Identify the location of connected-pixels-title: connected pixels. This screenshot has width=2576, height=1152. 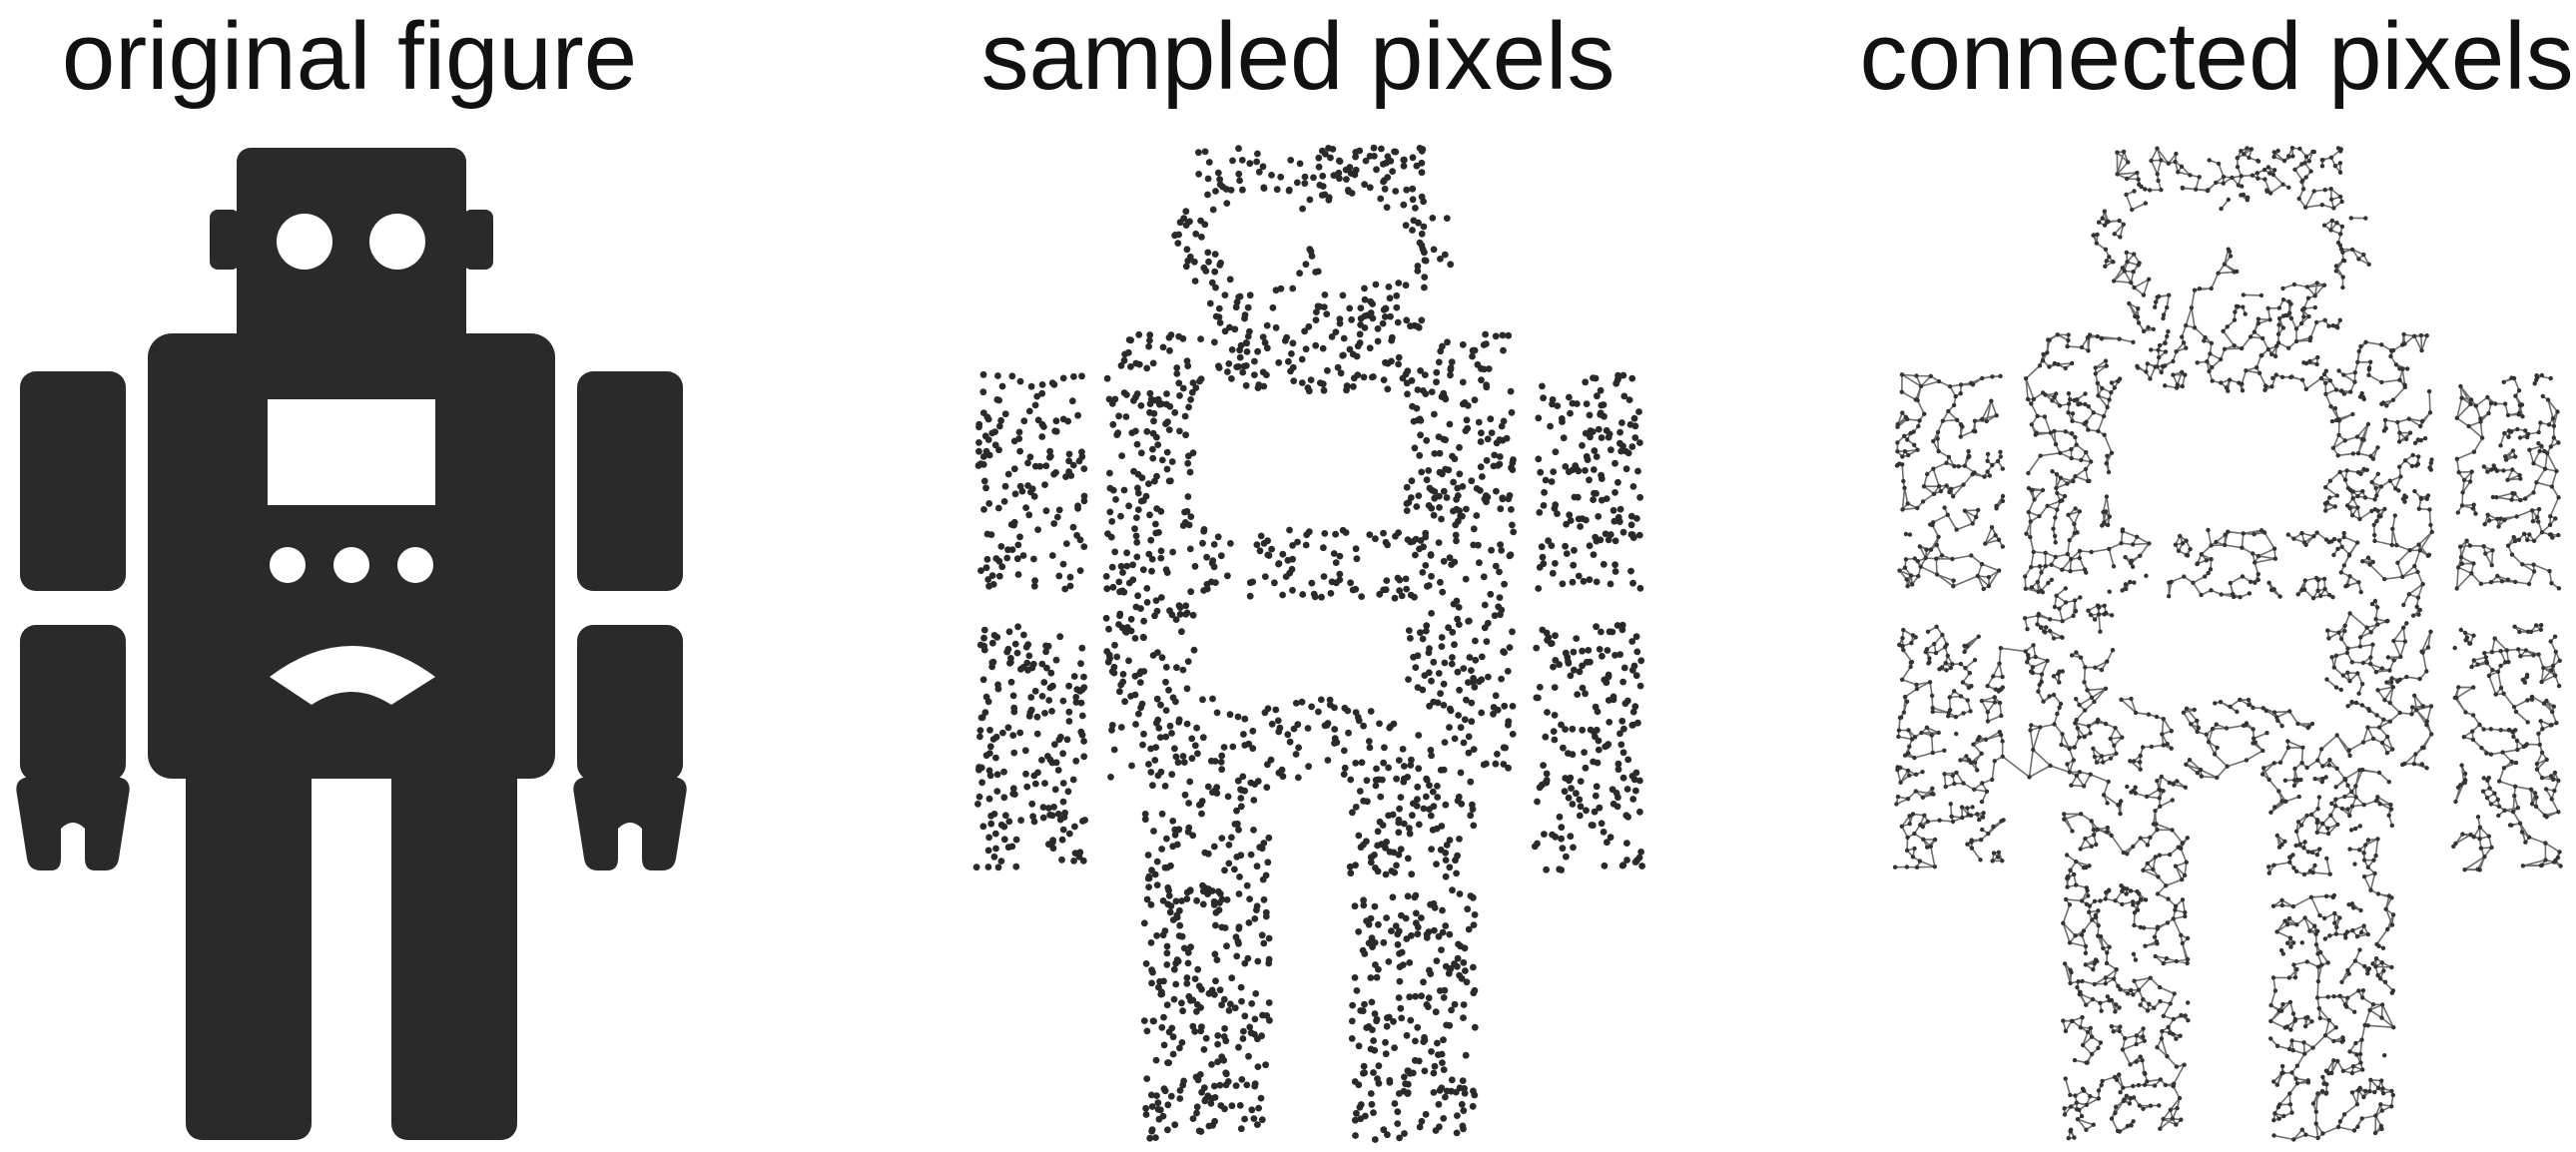
(2216, 56).